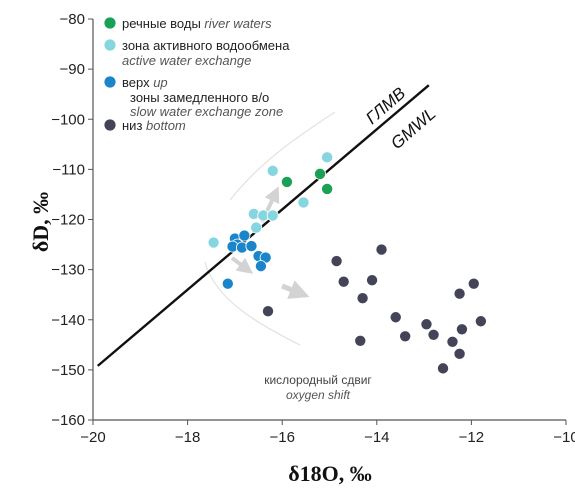 This screenshot has height=490, width=575. What do you see at coordinates (281, 437) in the screenshot?
I see `x-tick-label: −16` at bounding box center [281, 437].